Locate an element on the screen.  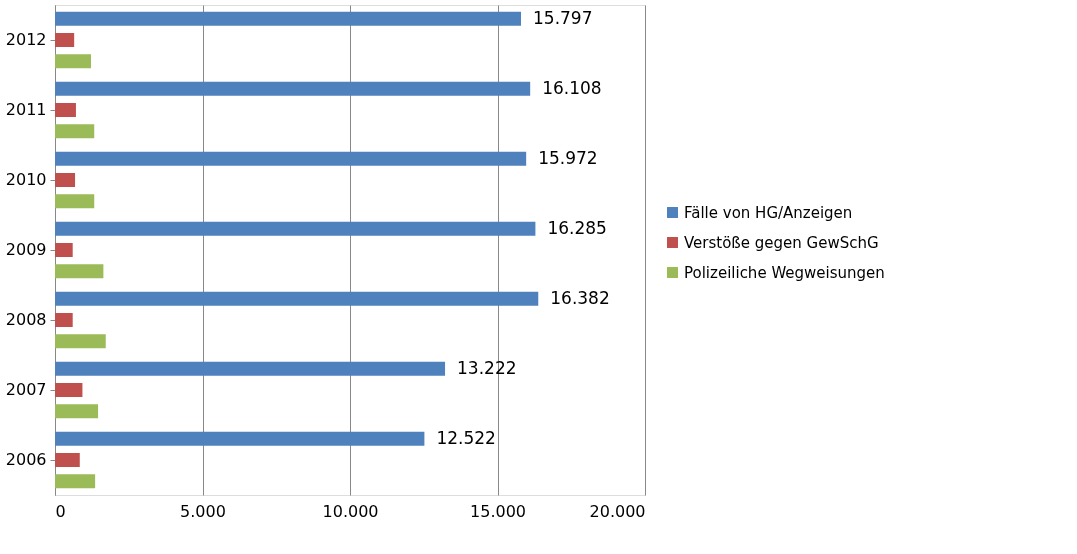
legend-label: Verstöße gegen GewSchG is located at coordinates (781, 242).